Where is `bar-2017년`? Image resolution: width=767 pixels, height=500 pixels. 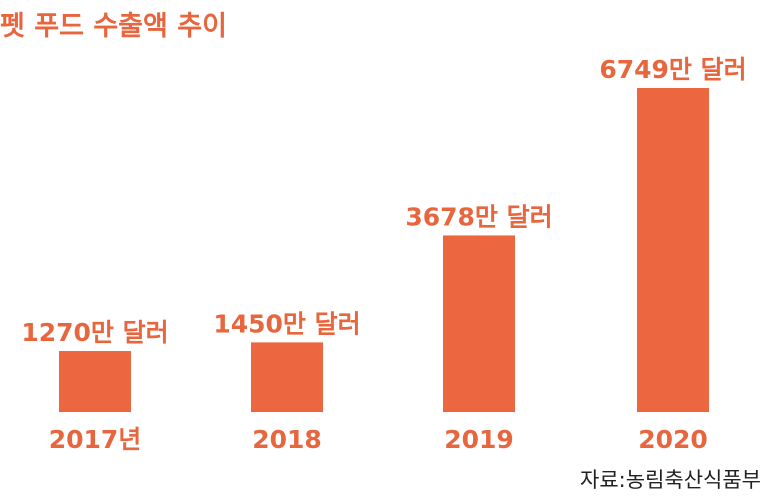
bar-2017년 is located at coordinates (95, 381).